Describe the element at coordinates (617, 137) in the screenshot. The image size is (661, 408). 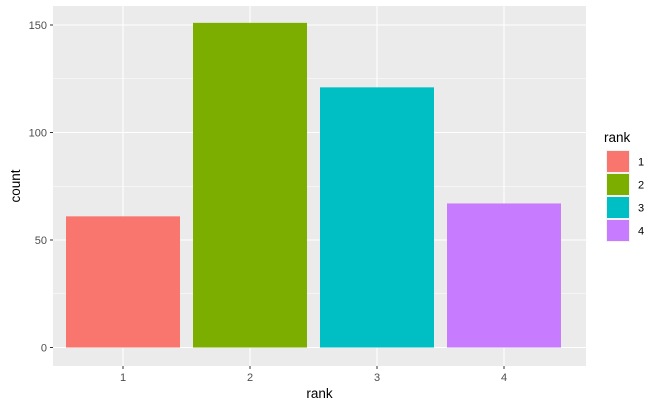
I see `legend-title: rank` at that location.